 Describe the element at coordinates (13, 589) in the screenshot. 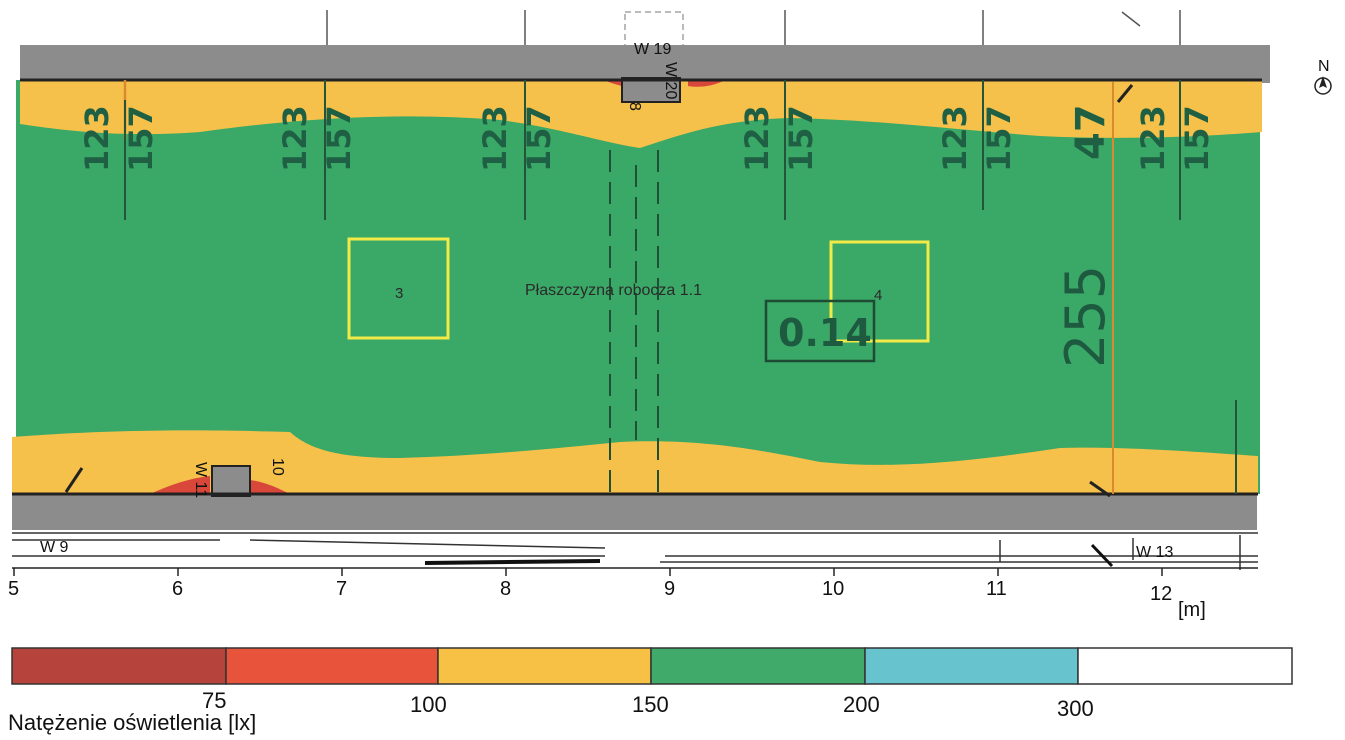

I see `x-tick-label: 5` at that location.